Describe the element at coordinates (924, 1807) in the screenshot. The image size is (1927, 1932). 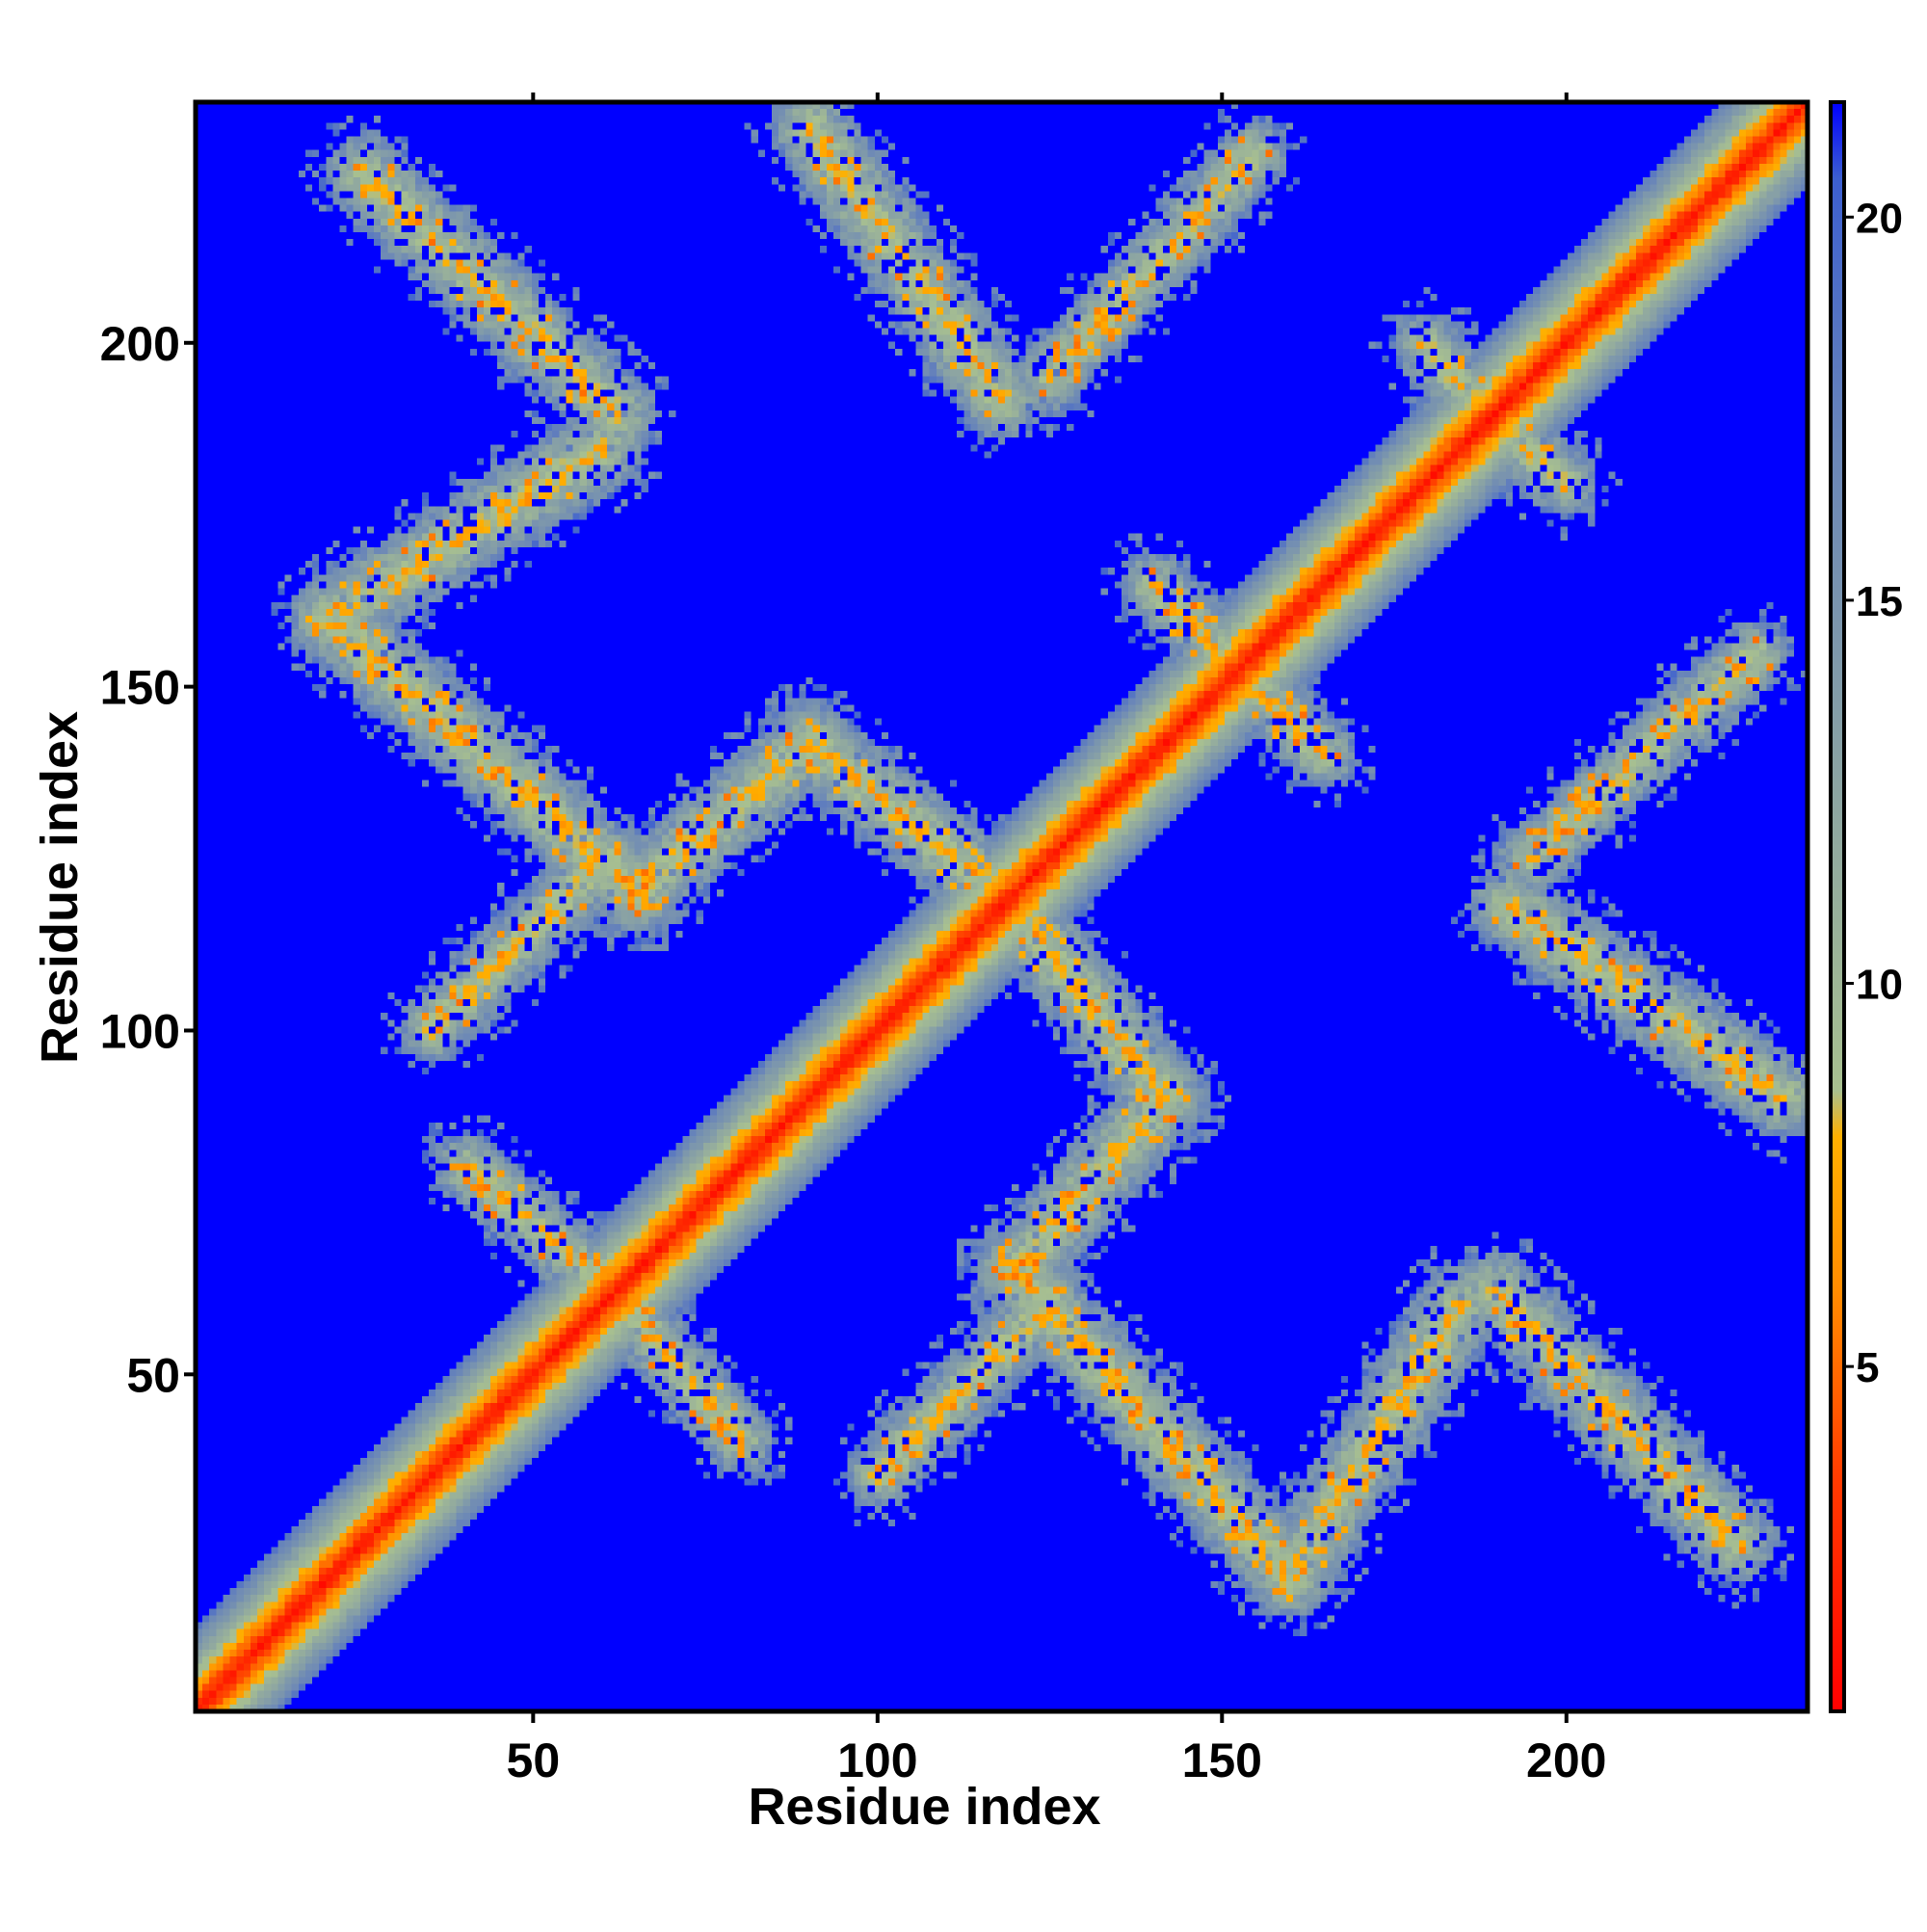
I see `x-axis-label: Residue index` at that location.